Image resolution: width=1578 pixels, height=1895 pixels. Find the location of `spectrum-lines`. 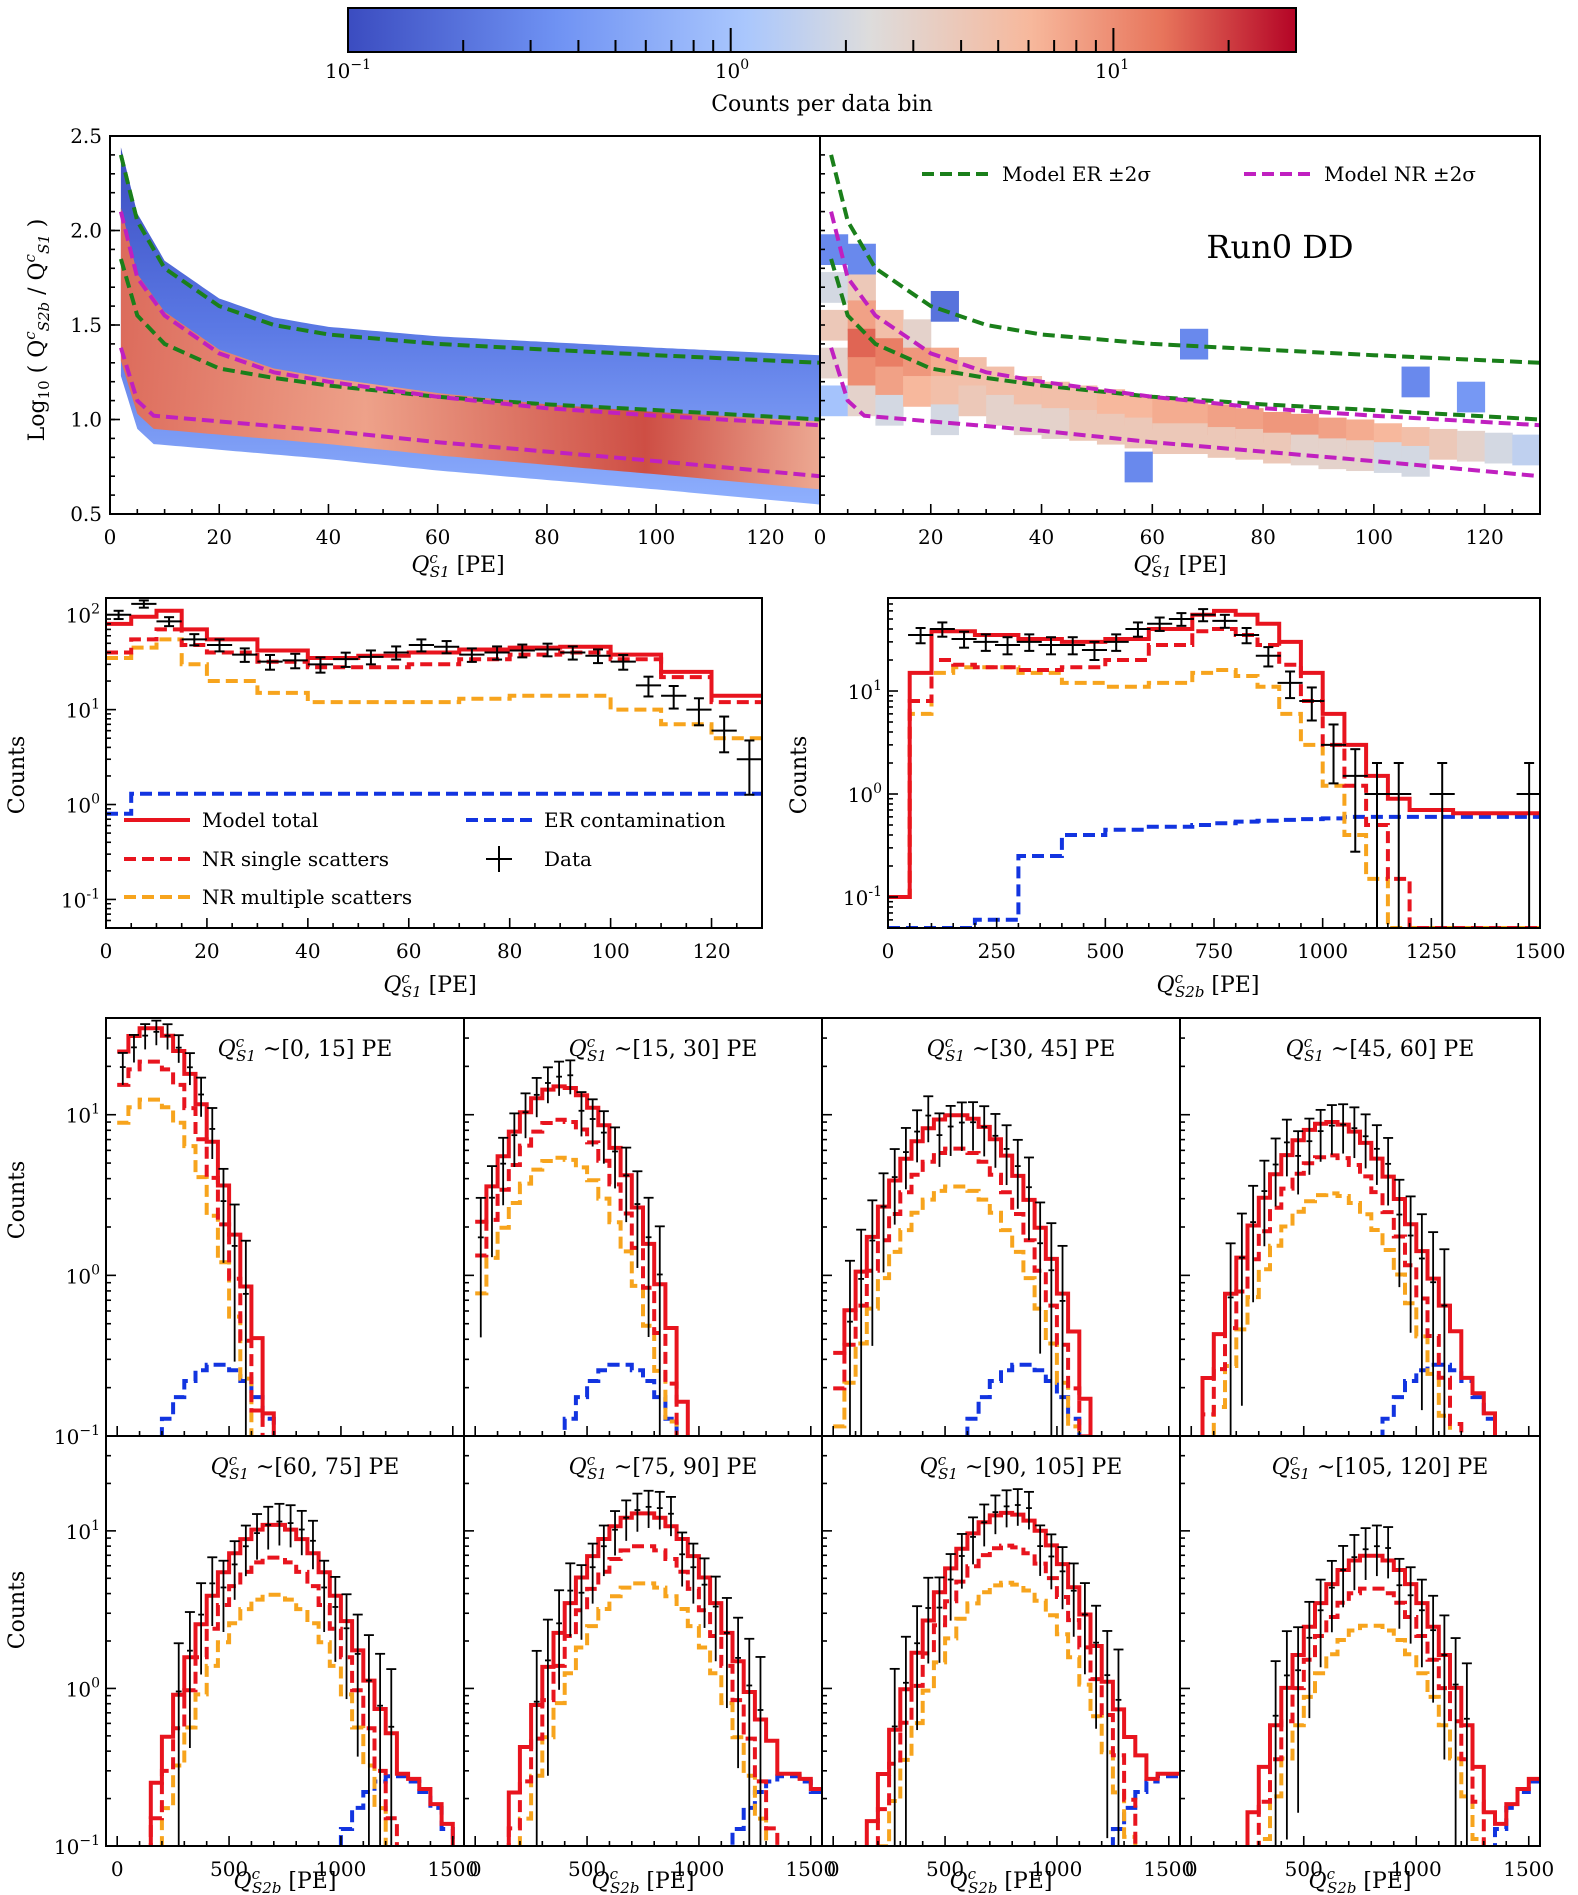

spectrum-lines is located at coordinates (1214, 768).